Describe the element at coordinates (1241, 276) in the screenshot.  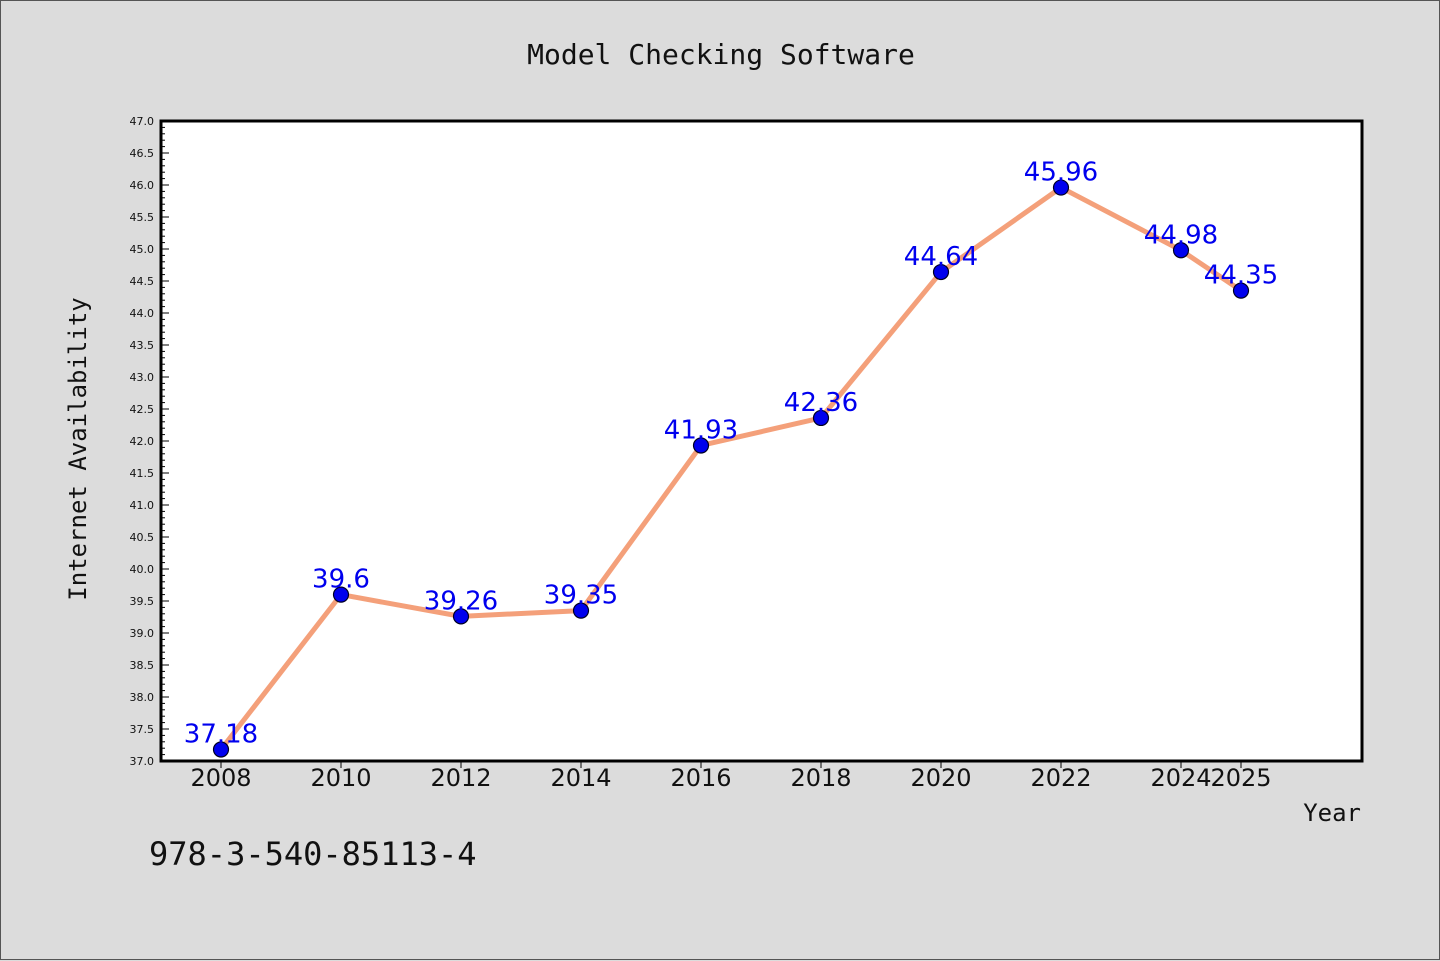
I see `data-label: 44.35` at that location.